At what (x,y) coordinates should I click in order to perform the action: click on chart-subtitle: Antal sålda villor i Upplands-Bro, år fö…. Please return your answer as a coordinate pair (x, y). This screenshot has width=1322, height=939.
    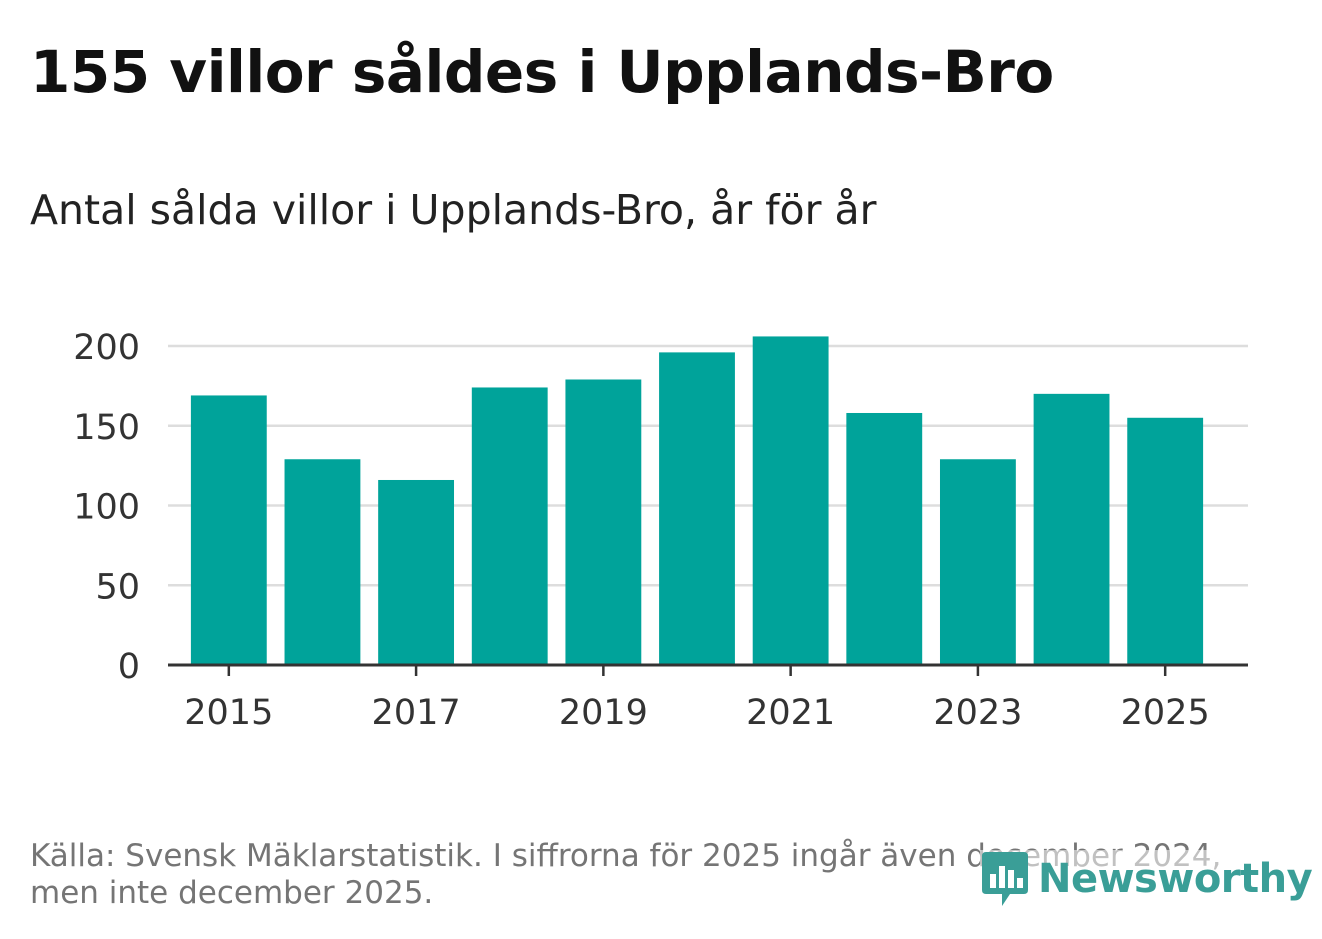
    Looking at the image, I should click on (453, 210).